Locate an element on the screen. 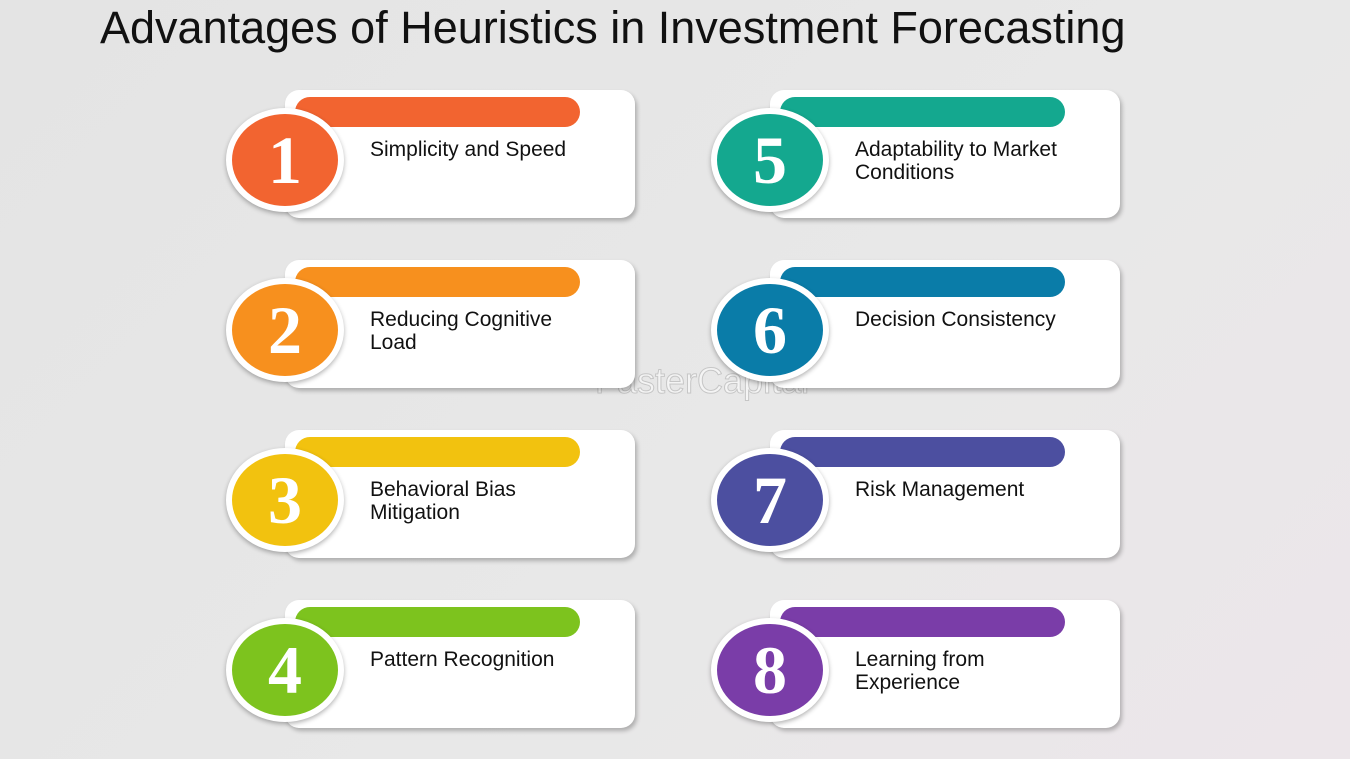 This screenshot has width=1350, height=759. number-badge: 1 is located at coordinates (285, 160).